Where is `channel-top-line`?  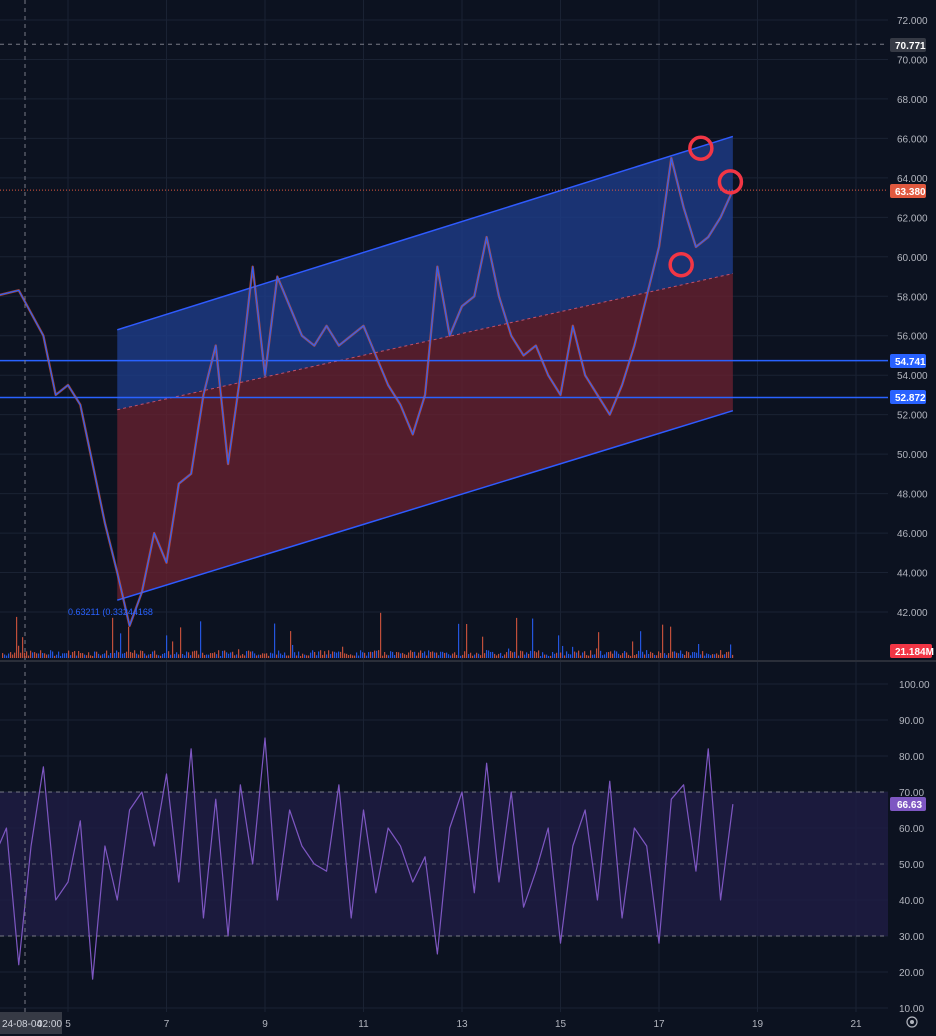 channel-top-line is located at coordinates (425, 233).